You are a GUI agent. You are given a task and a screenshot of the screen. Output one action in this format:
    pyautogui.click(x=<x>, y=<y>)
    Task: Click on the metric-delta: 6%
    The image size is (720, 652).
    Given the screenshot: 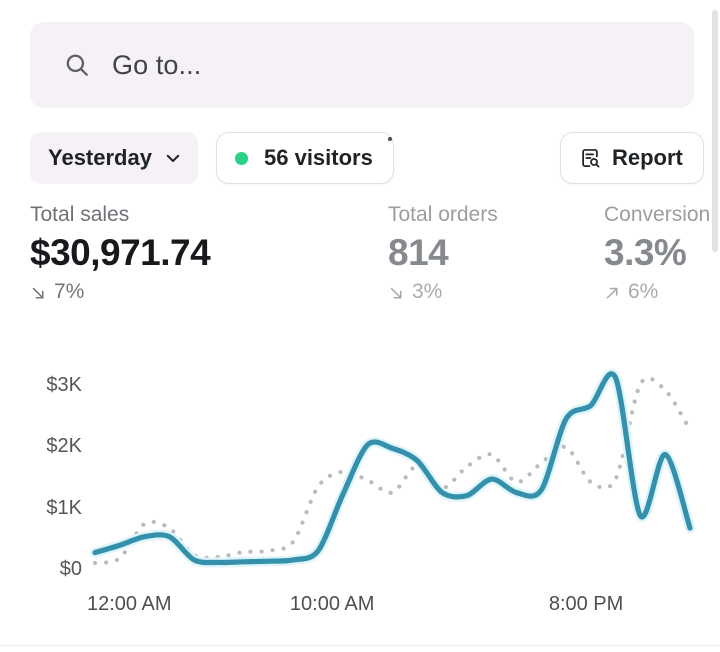 What is the action you would take?
    pyautogui.click(x=657, y=292)
    